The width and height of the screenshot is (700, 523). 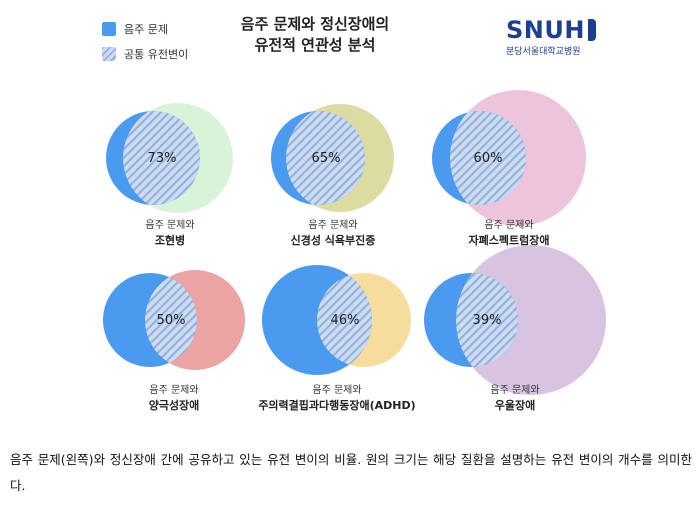 What do you see at coordinates (109, 54) in the screenshot?
I see `legend-swatch-hatch` at bounding box center [109, 54].